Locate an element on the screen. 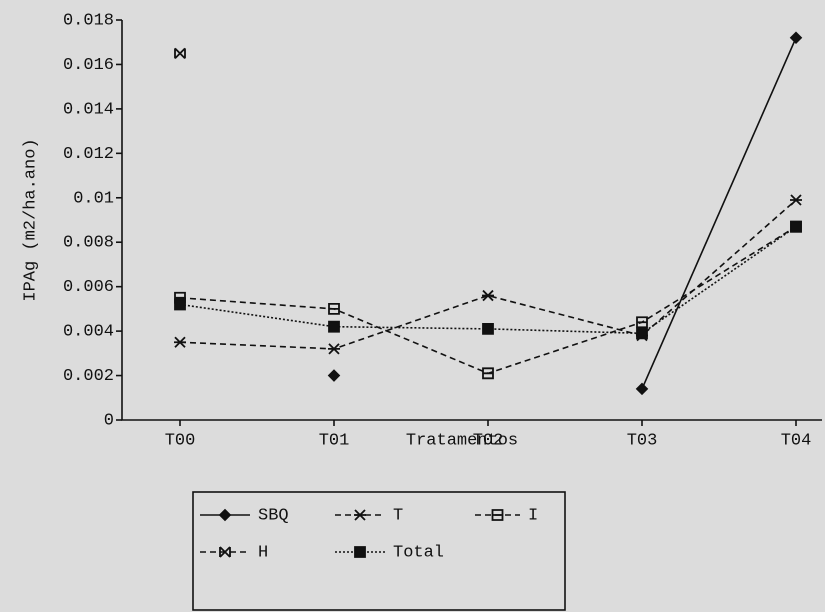 The width and height of the screenshot is (825, 612). y-axis-label: IPAg (m2/ha.ano) is located at coordinates (30, 219).